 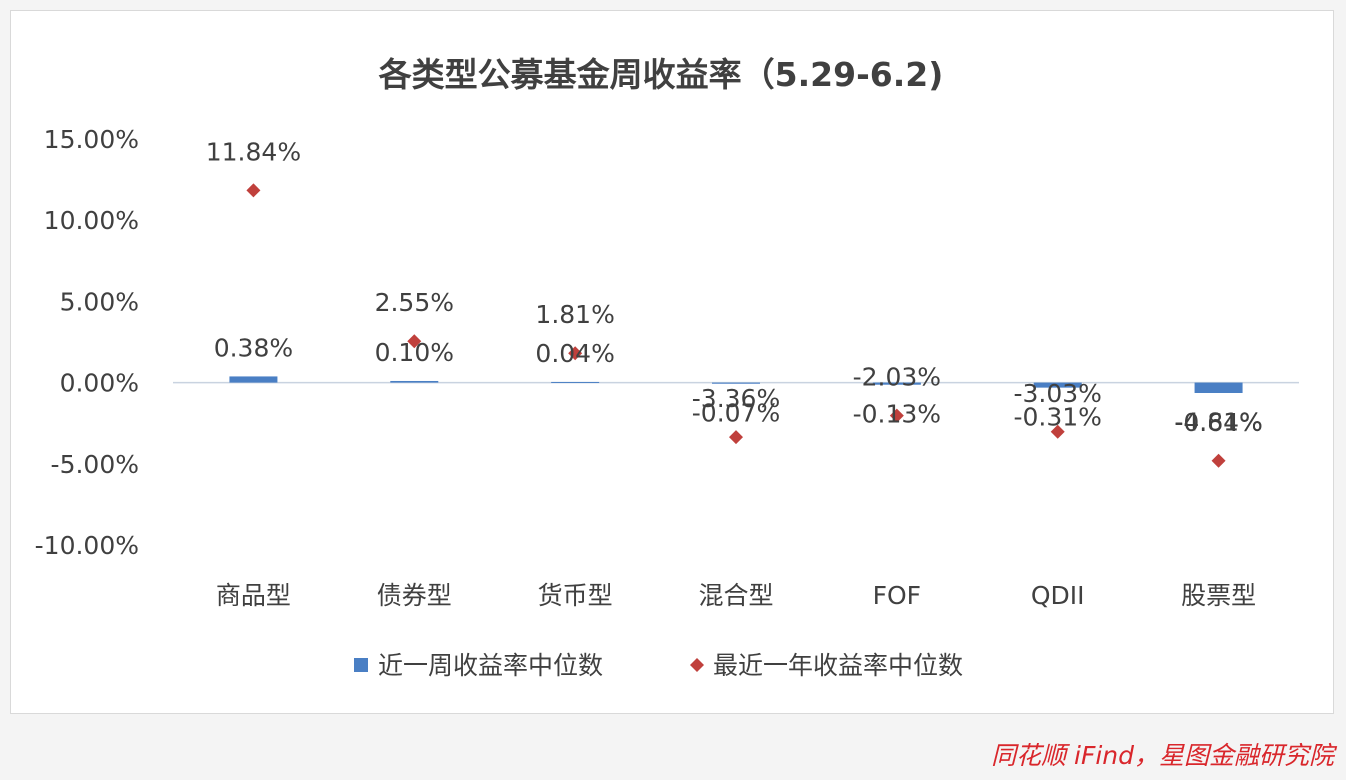 I want to click on y-tick-label: 10.00%, so click(x=91, y=220).